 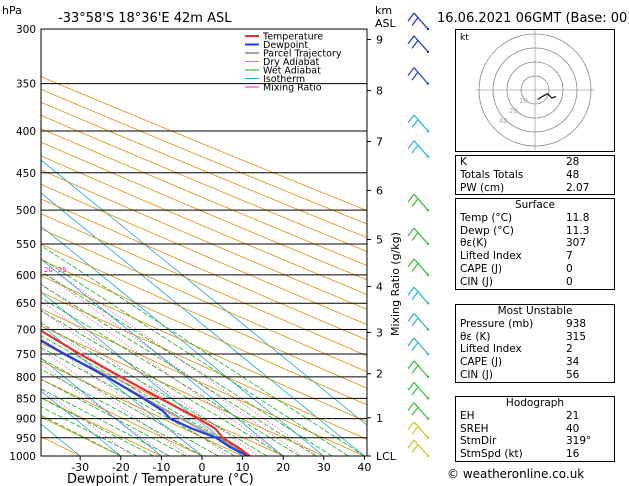 I want to click on temperature-line, so click(x=146, y=392).